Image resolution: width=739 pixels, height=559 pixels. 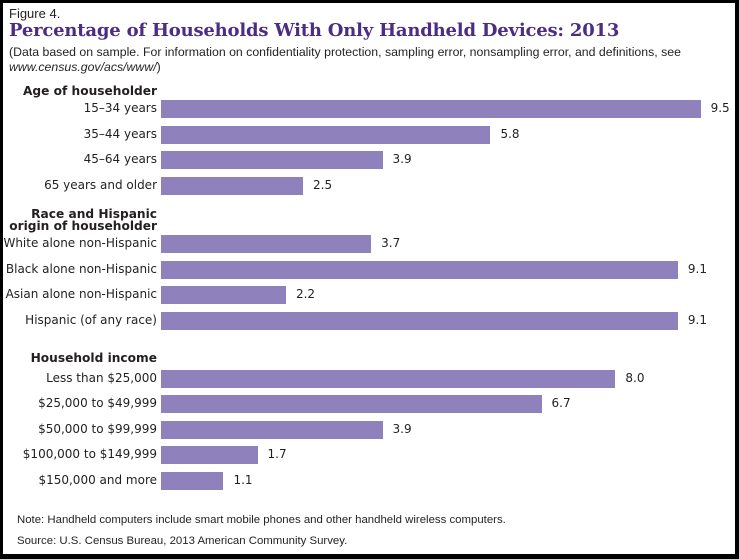 What do you see at coordinates (97, 429) in the screenshot?
I see `category-label: $50,000 to $99,999` at bounding box center [97, 429].